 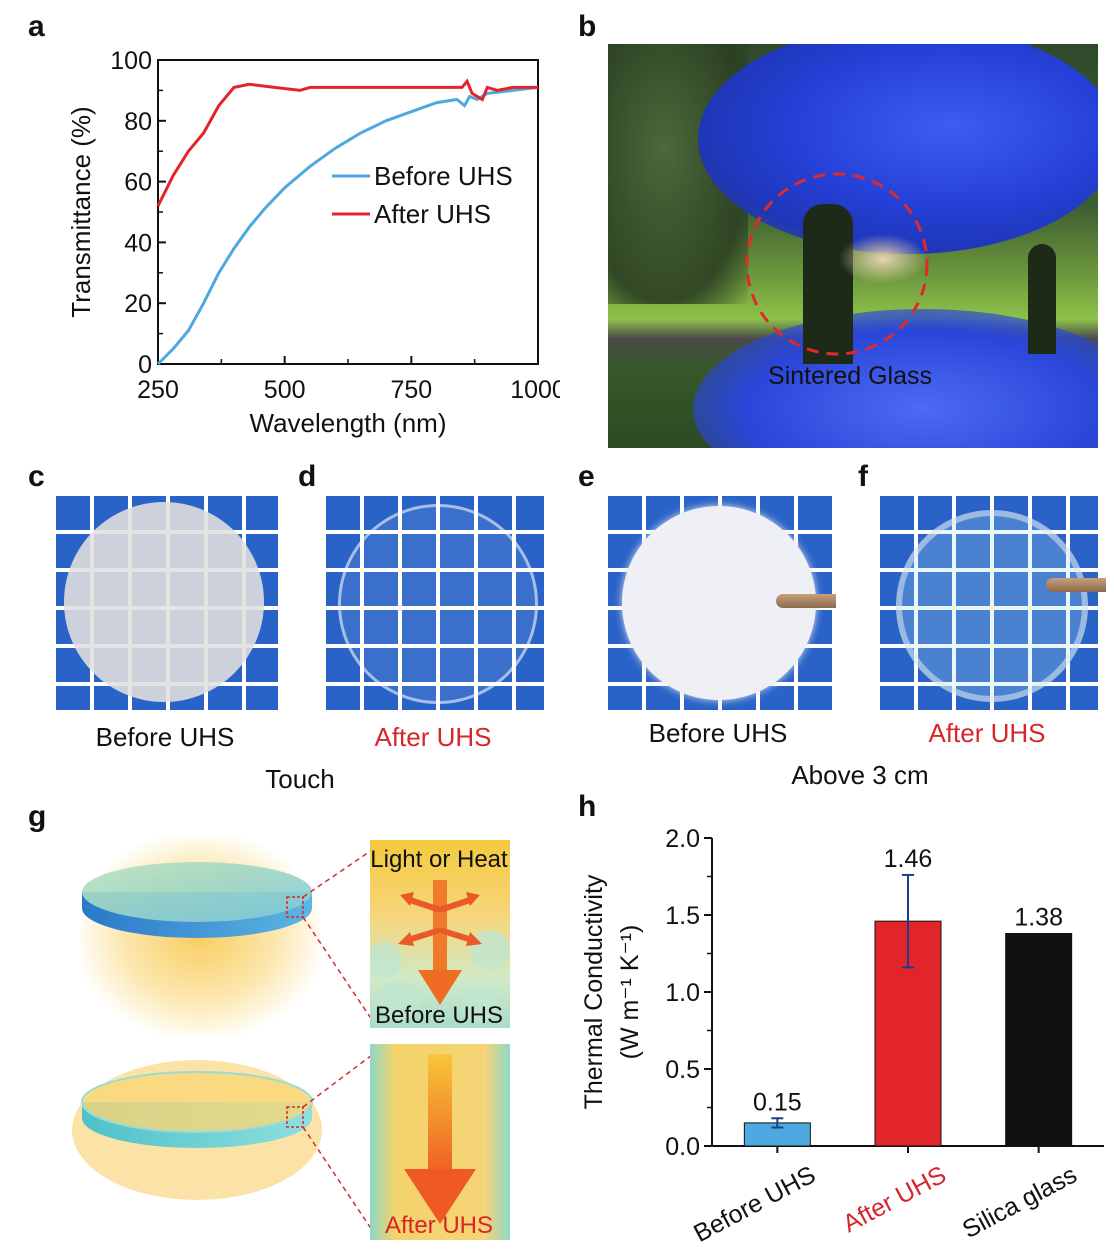 I want to click on y-tick-label: 1.5, so click(x=682, y=916).